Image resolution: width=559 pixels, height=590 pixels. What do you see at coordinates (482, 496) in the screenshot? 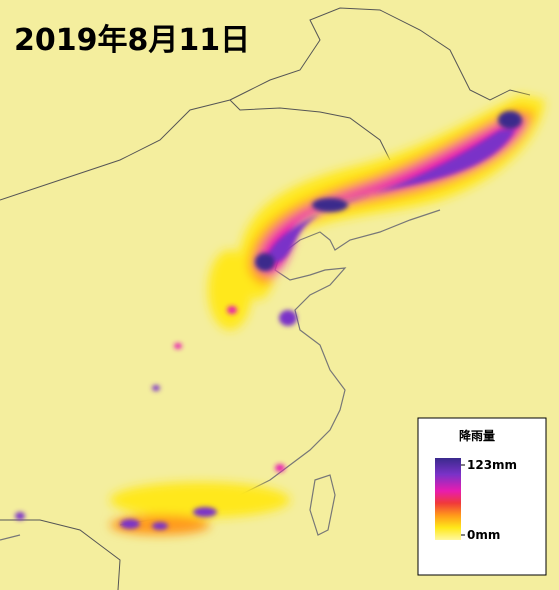
I see `legend: 降雨量` at bounding box center [482, 496].